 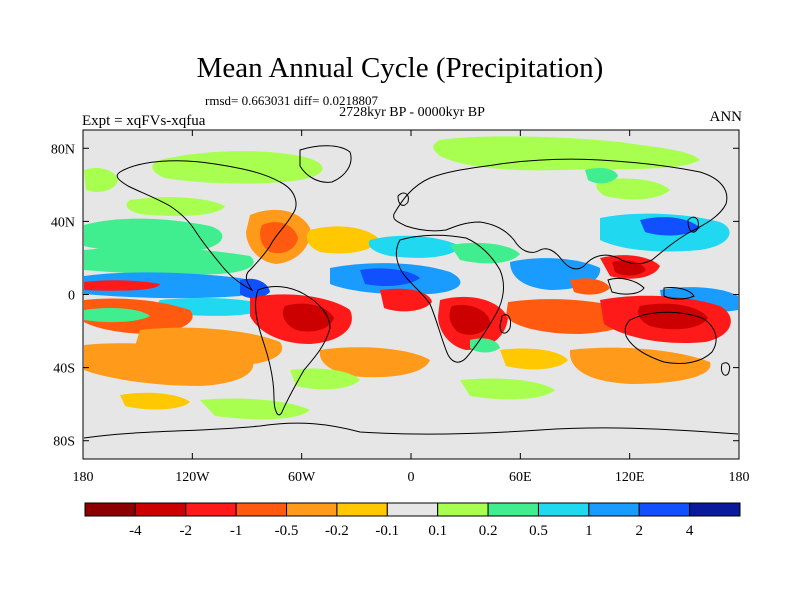 What do you see at coordinates (639, 531) in the screenshot?
I see `colorbar-label: 2` at bounding box center [639, 531].